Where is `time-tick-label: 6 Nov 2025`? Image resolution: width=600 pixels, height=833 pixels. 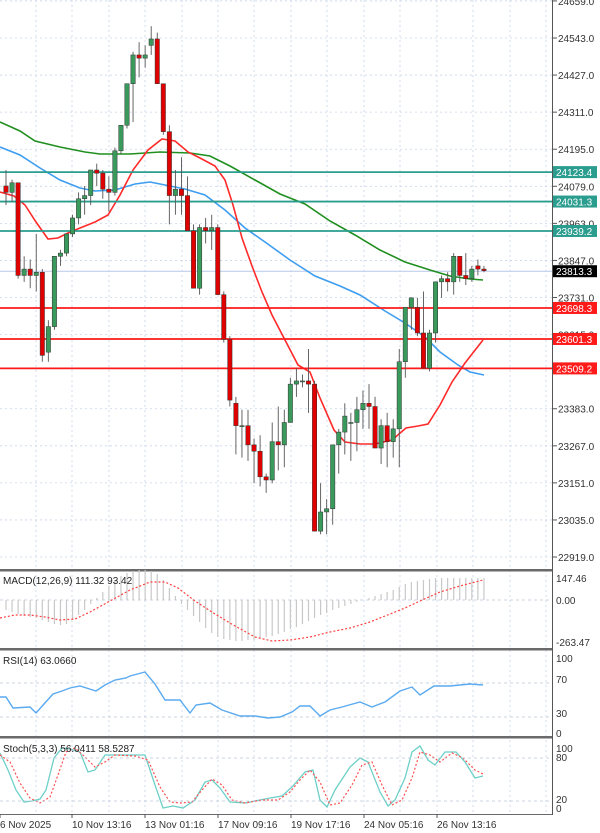
time-tick-label: 6 Nov 2025 is located at coordinates (26, 825).